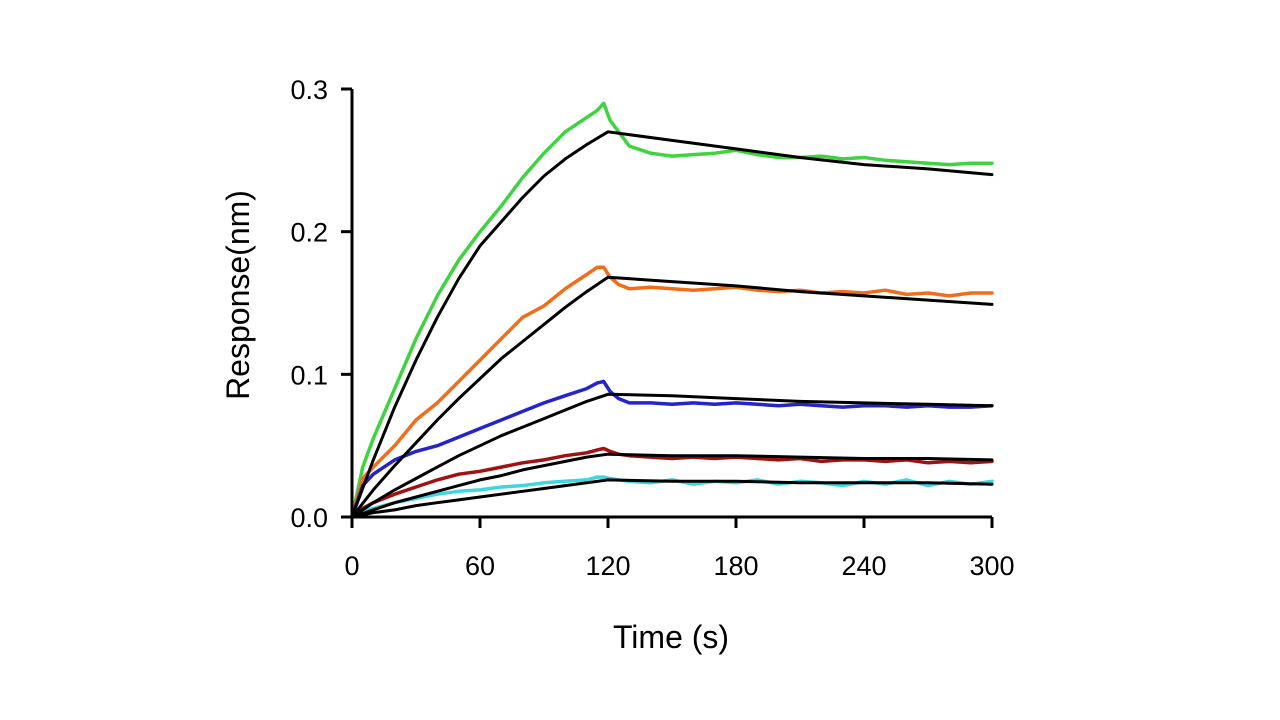 The width and height of the screenshot is (1280, 720). What do you see at coordinates (607, 566) in the screenshot?
I see `x-tick-label: 120` at bounding box center [607, 566].